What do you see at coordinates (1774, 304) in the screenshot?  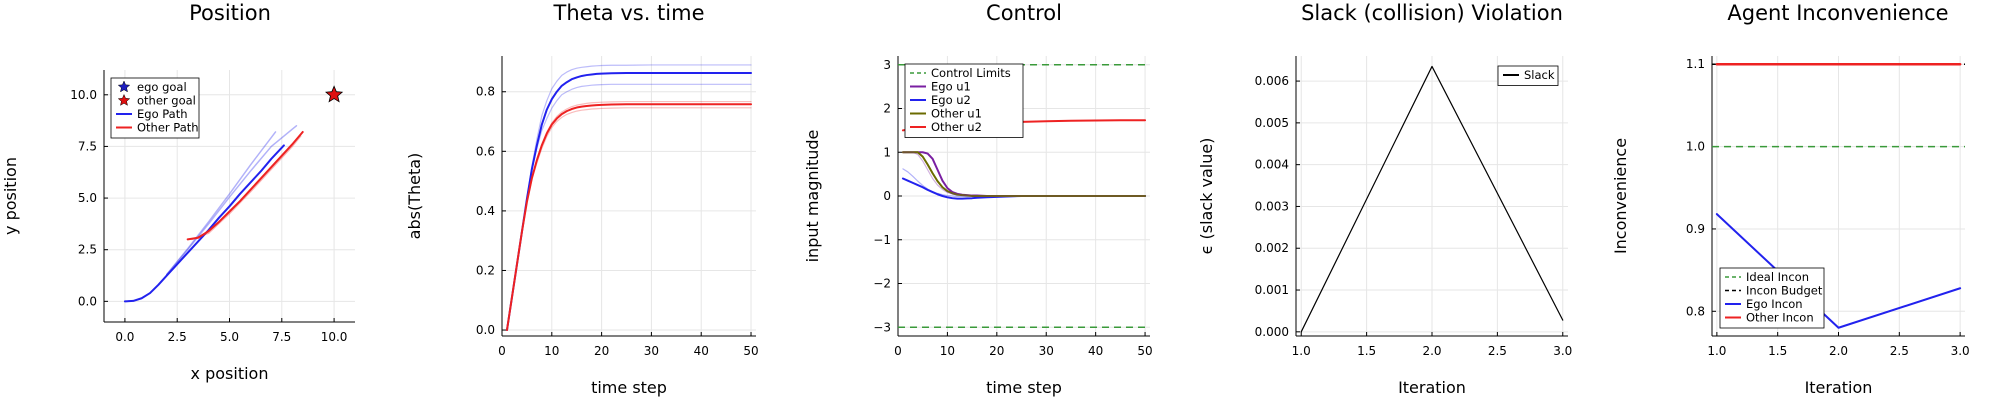 I see `legend-label: Ego Incon` at bounding box center [1774, 304].